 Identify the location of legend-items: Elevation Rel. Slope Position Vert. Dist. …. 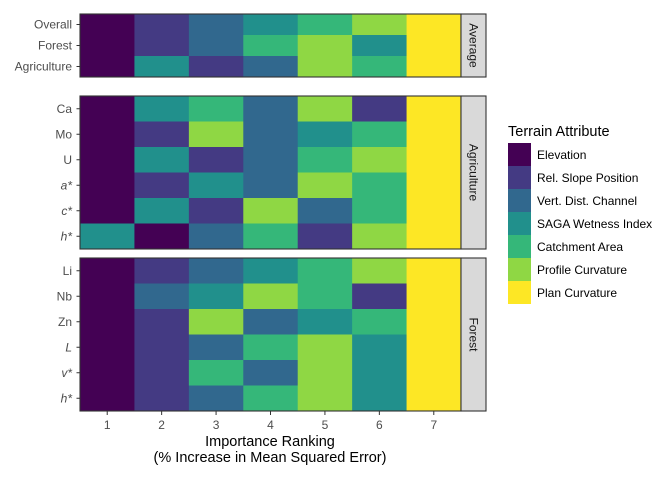
(580, 223).